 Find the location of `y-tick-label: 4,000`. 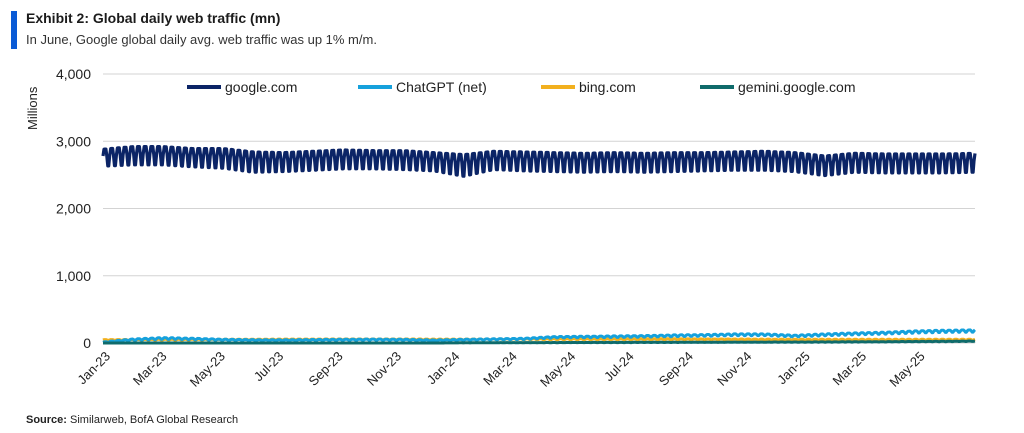

y-tick-label: 4,000 is located at coordinates (73, 74).